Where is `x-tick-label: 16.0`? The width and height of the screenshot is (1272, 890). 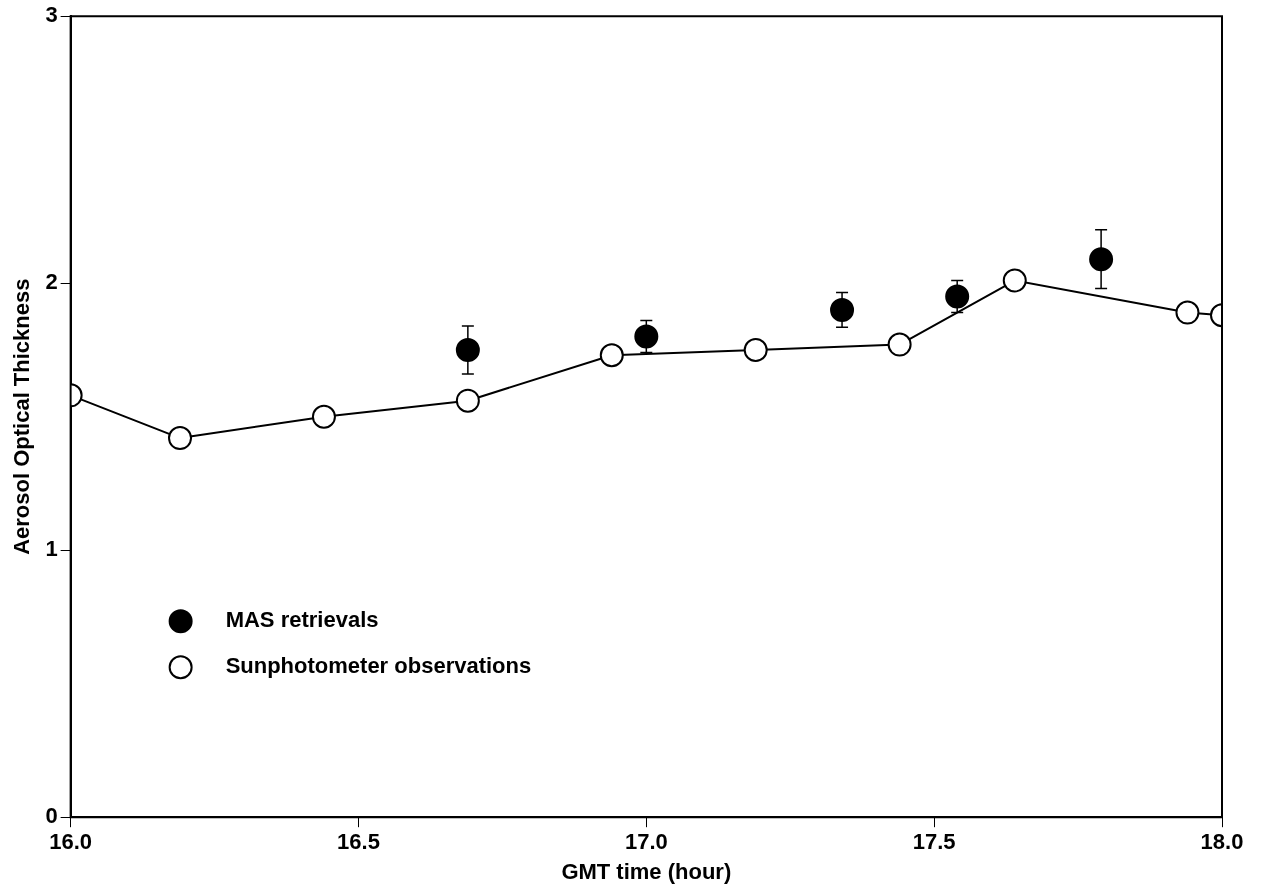 x-tick-label: 16.0 is located at coordinates (71, 842).